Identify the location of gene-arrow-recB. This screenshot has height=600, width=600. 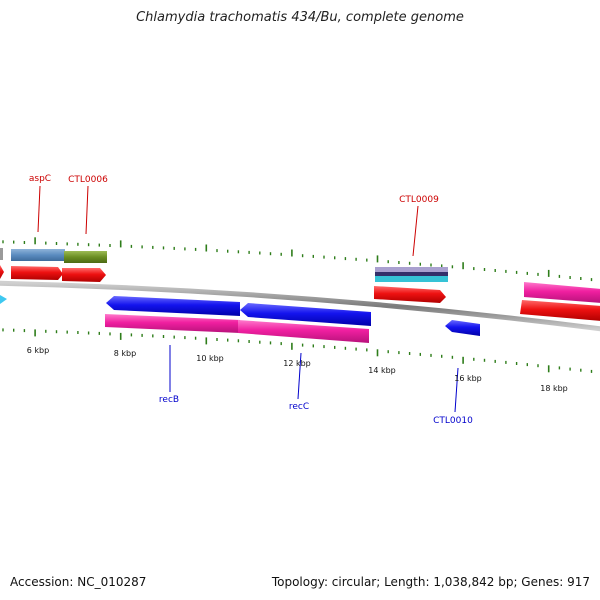
(173, 306).